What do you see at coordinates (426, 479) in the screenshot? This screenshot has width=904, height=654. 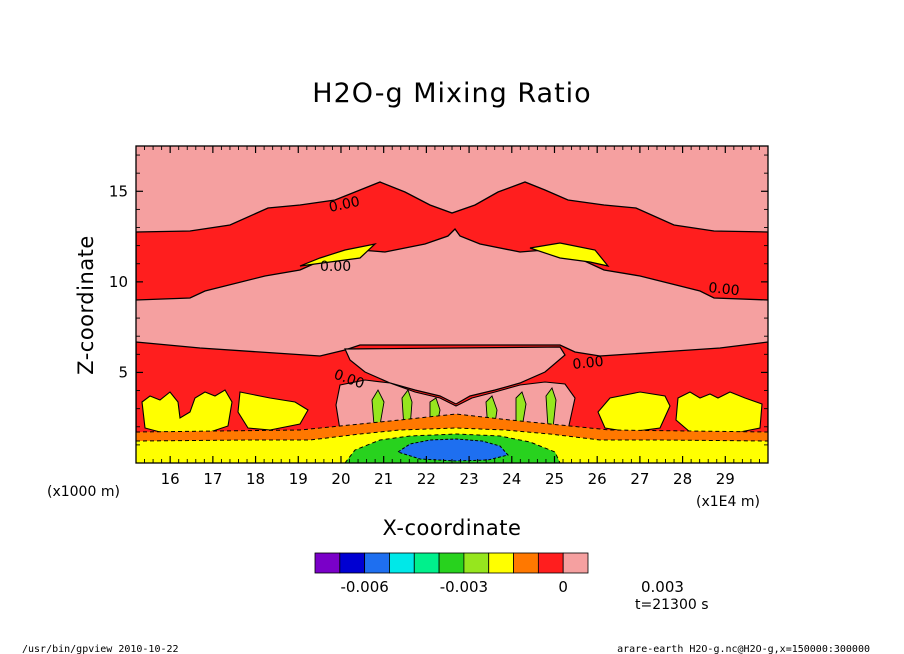 I see `x-tick-label: 22` at bounding box center [426, 479].